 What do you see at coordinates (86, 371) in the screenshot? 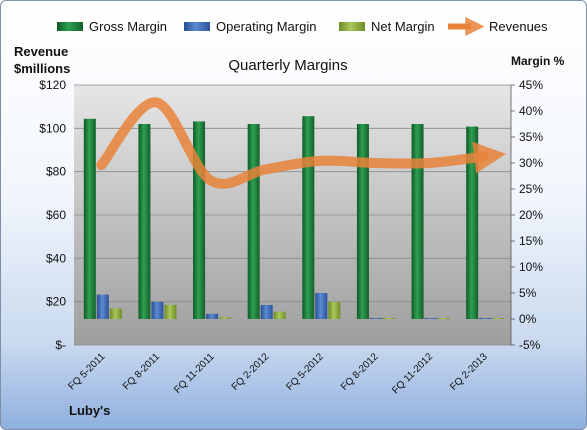
I see `category-label: FQ 5-2011` at bounding box center [86, 371].